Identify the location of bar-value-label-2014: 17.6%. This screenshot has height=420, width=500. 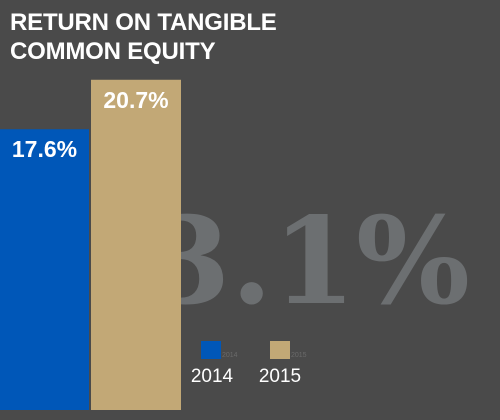
(44, 149).